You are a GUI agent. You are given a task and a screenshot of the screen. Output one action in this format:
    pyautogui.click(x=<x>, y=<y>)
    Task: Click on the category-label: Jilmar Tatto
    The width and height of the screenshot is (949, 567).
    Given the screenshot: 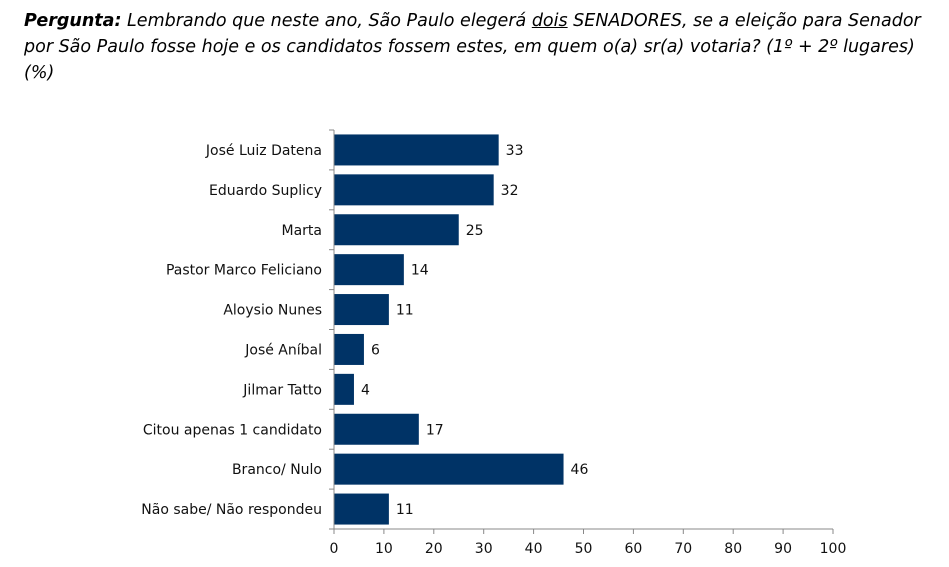 What is the action you would take?
    pyautogui.click(x=282, y=390)
    